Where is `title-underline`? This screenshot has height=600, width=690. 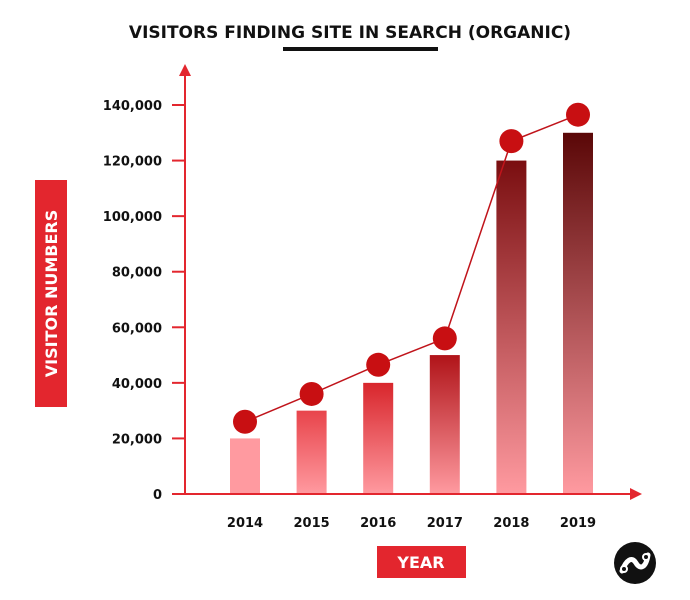 title-underline is located at coordinates (360, 49).